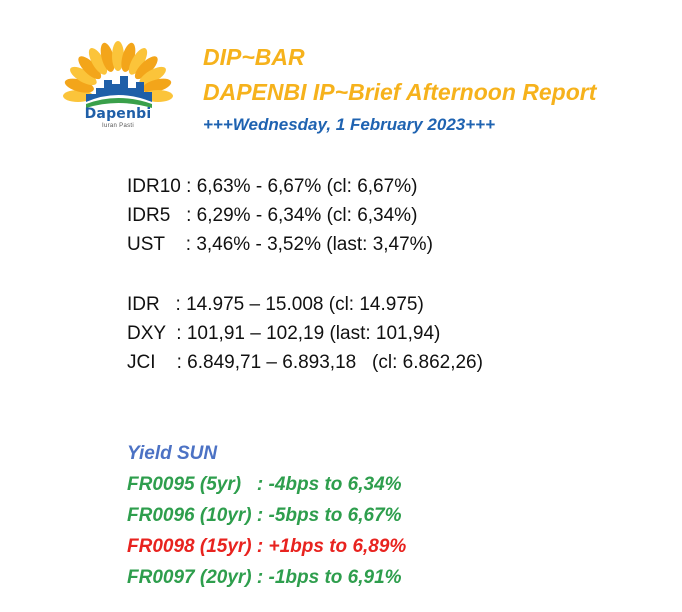 Image resolution: width=682 pixels, height=612 pixels. I want to click on market-row-idr10: IDR10 : 6,63% - 6,67% (cl: 6,67%), so click(272, 186).